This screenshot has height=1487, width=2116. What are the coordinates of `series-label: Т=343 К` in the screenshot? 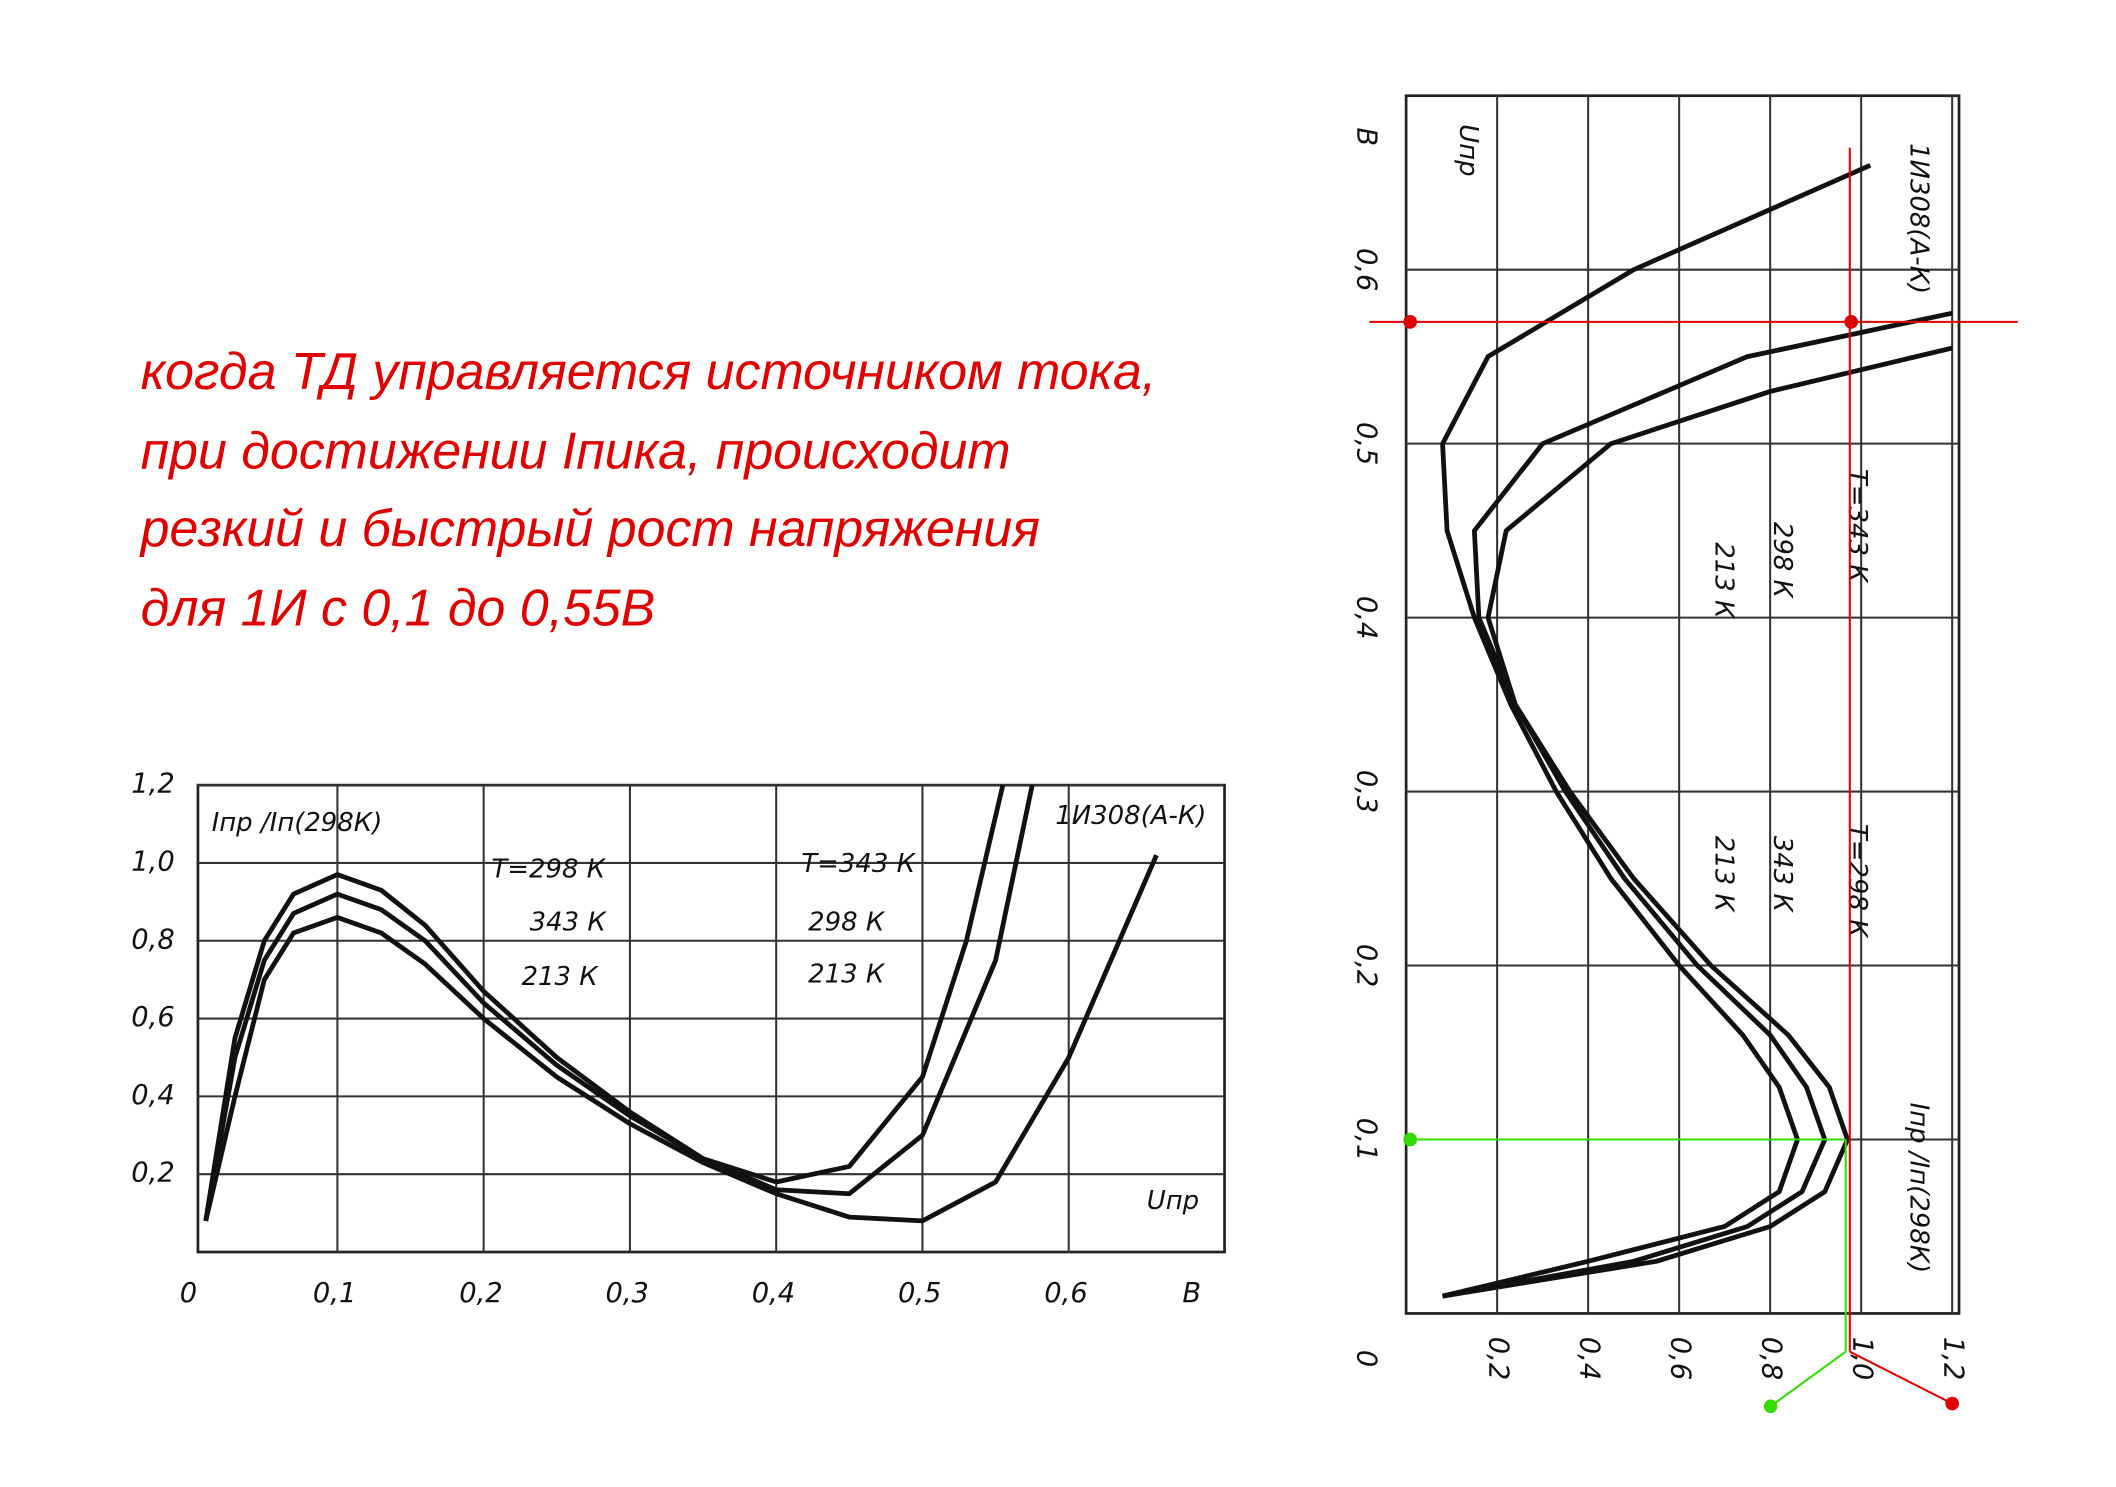 It's located at (1857, 526).